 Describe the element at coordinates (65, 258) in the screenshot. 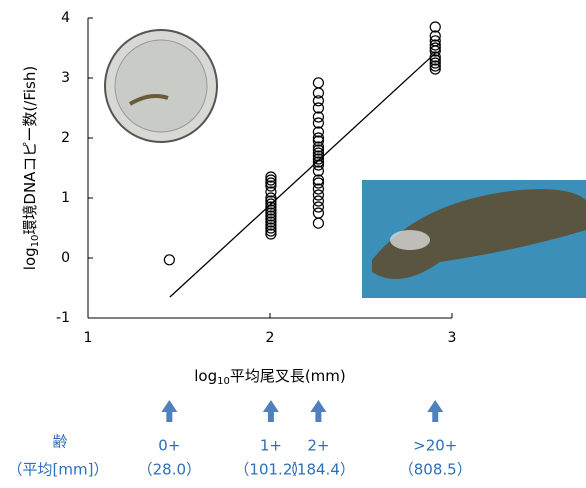

I see `y-tick-label: 0` at that location.